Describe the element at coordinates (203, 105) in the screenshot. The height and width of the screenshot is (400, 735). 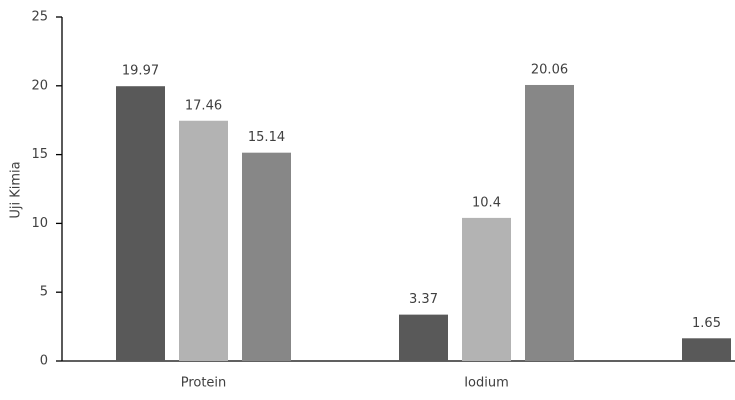
I see `value-label: 17.46` at that location.